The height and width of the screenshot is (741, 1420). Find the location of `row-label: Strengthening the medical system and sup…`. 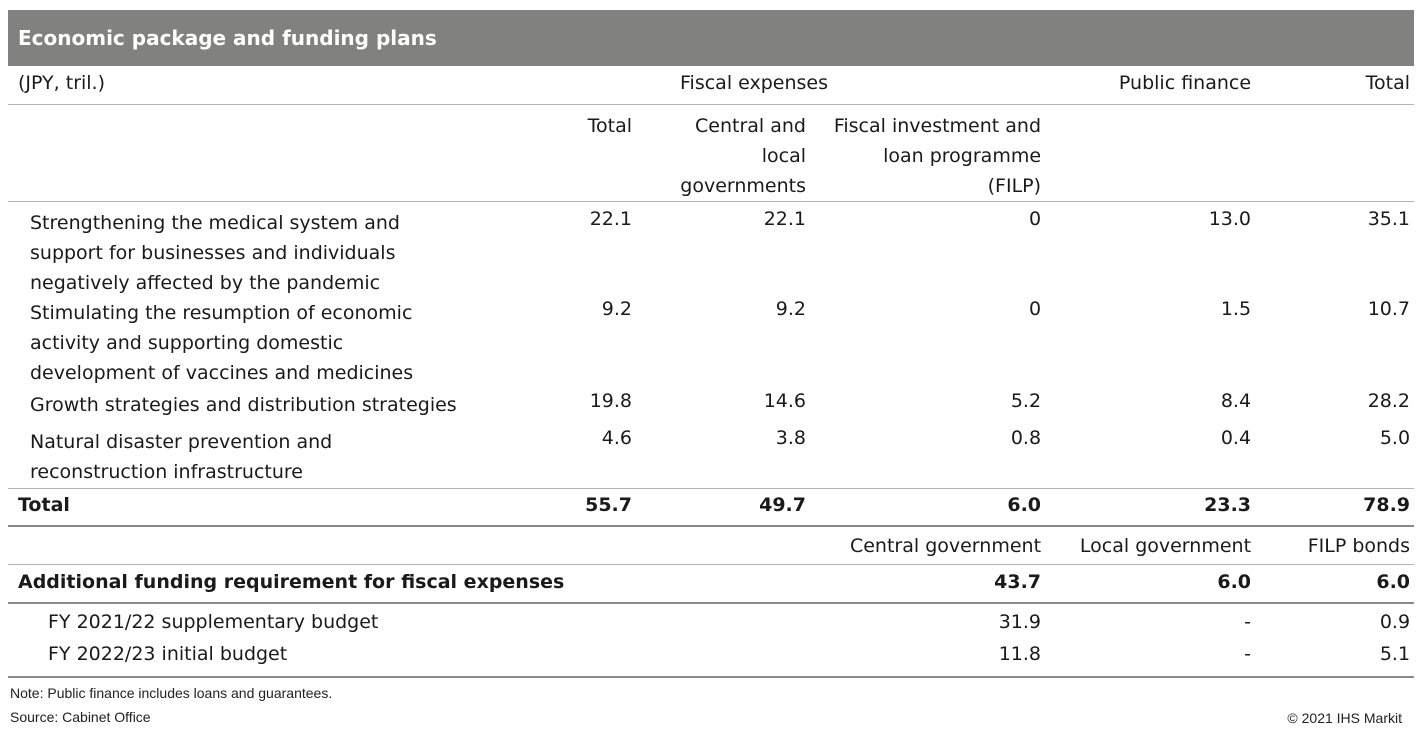

row-label: Strengthening the medical system and sup… is located at coordinates (215, 252).